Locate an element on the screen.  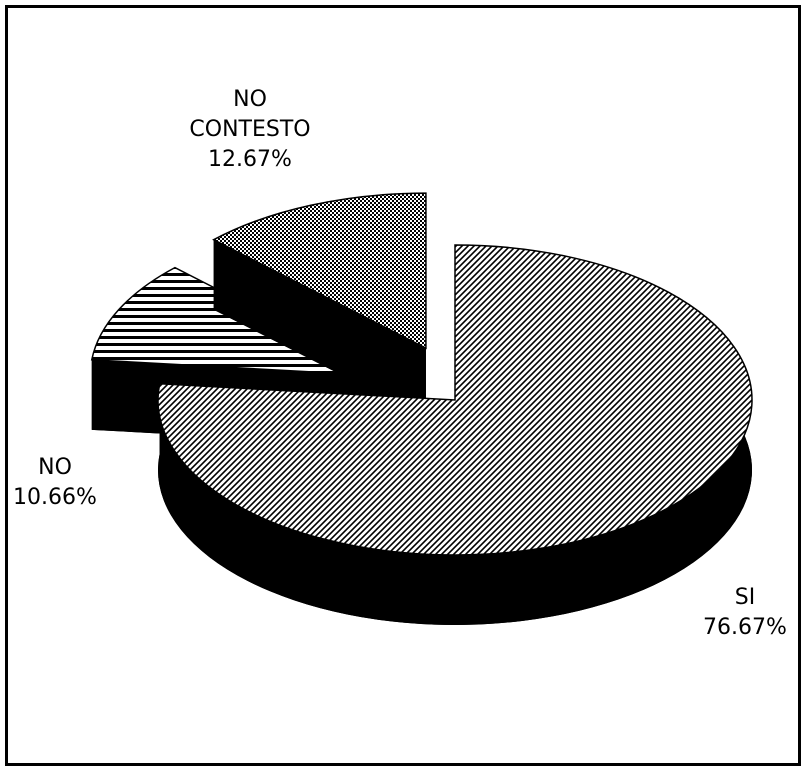
category-label: NO CONTESTO is located at coordinates (250, 114).